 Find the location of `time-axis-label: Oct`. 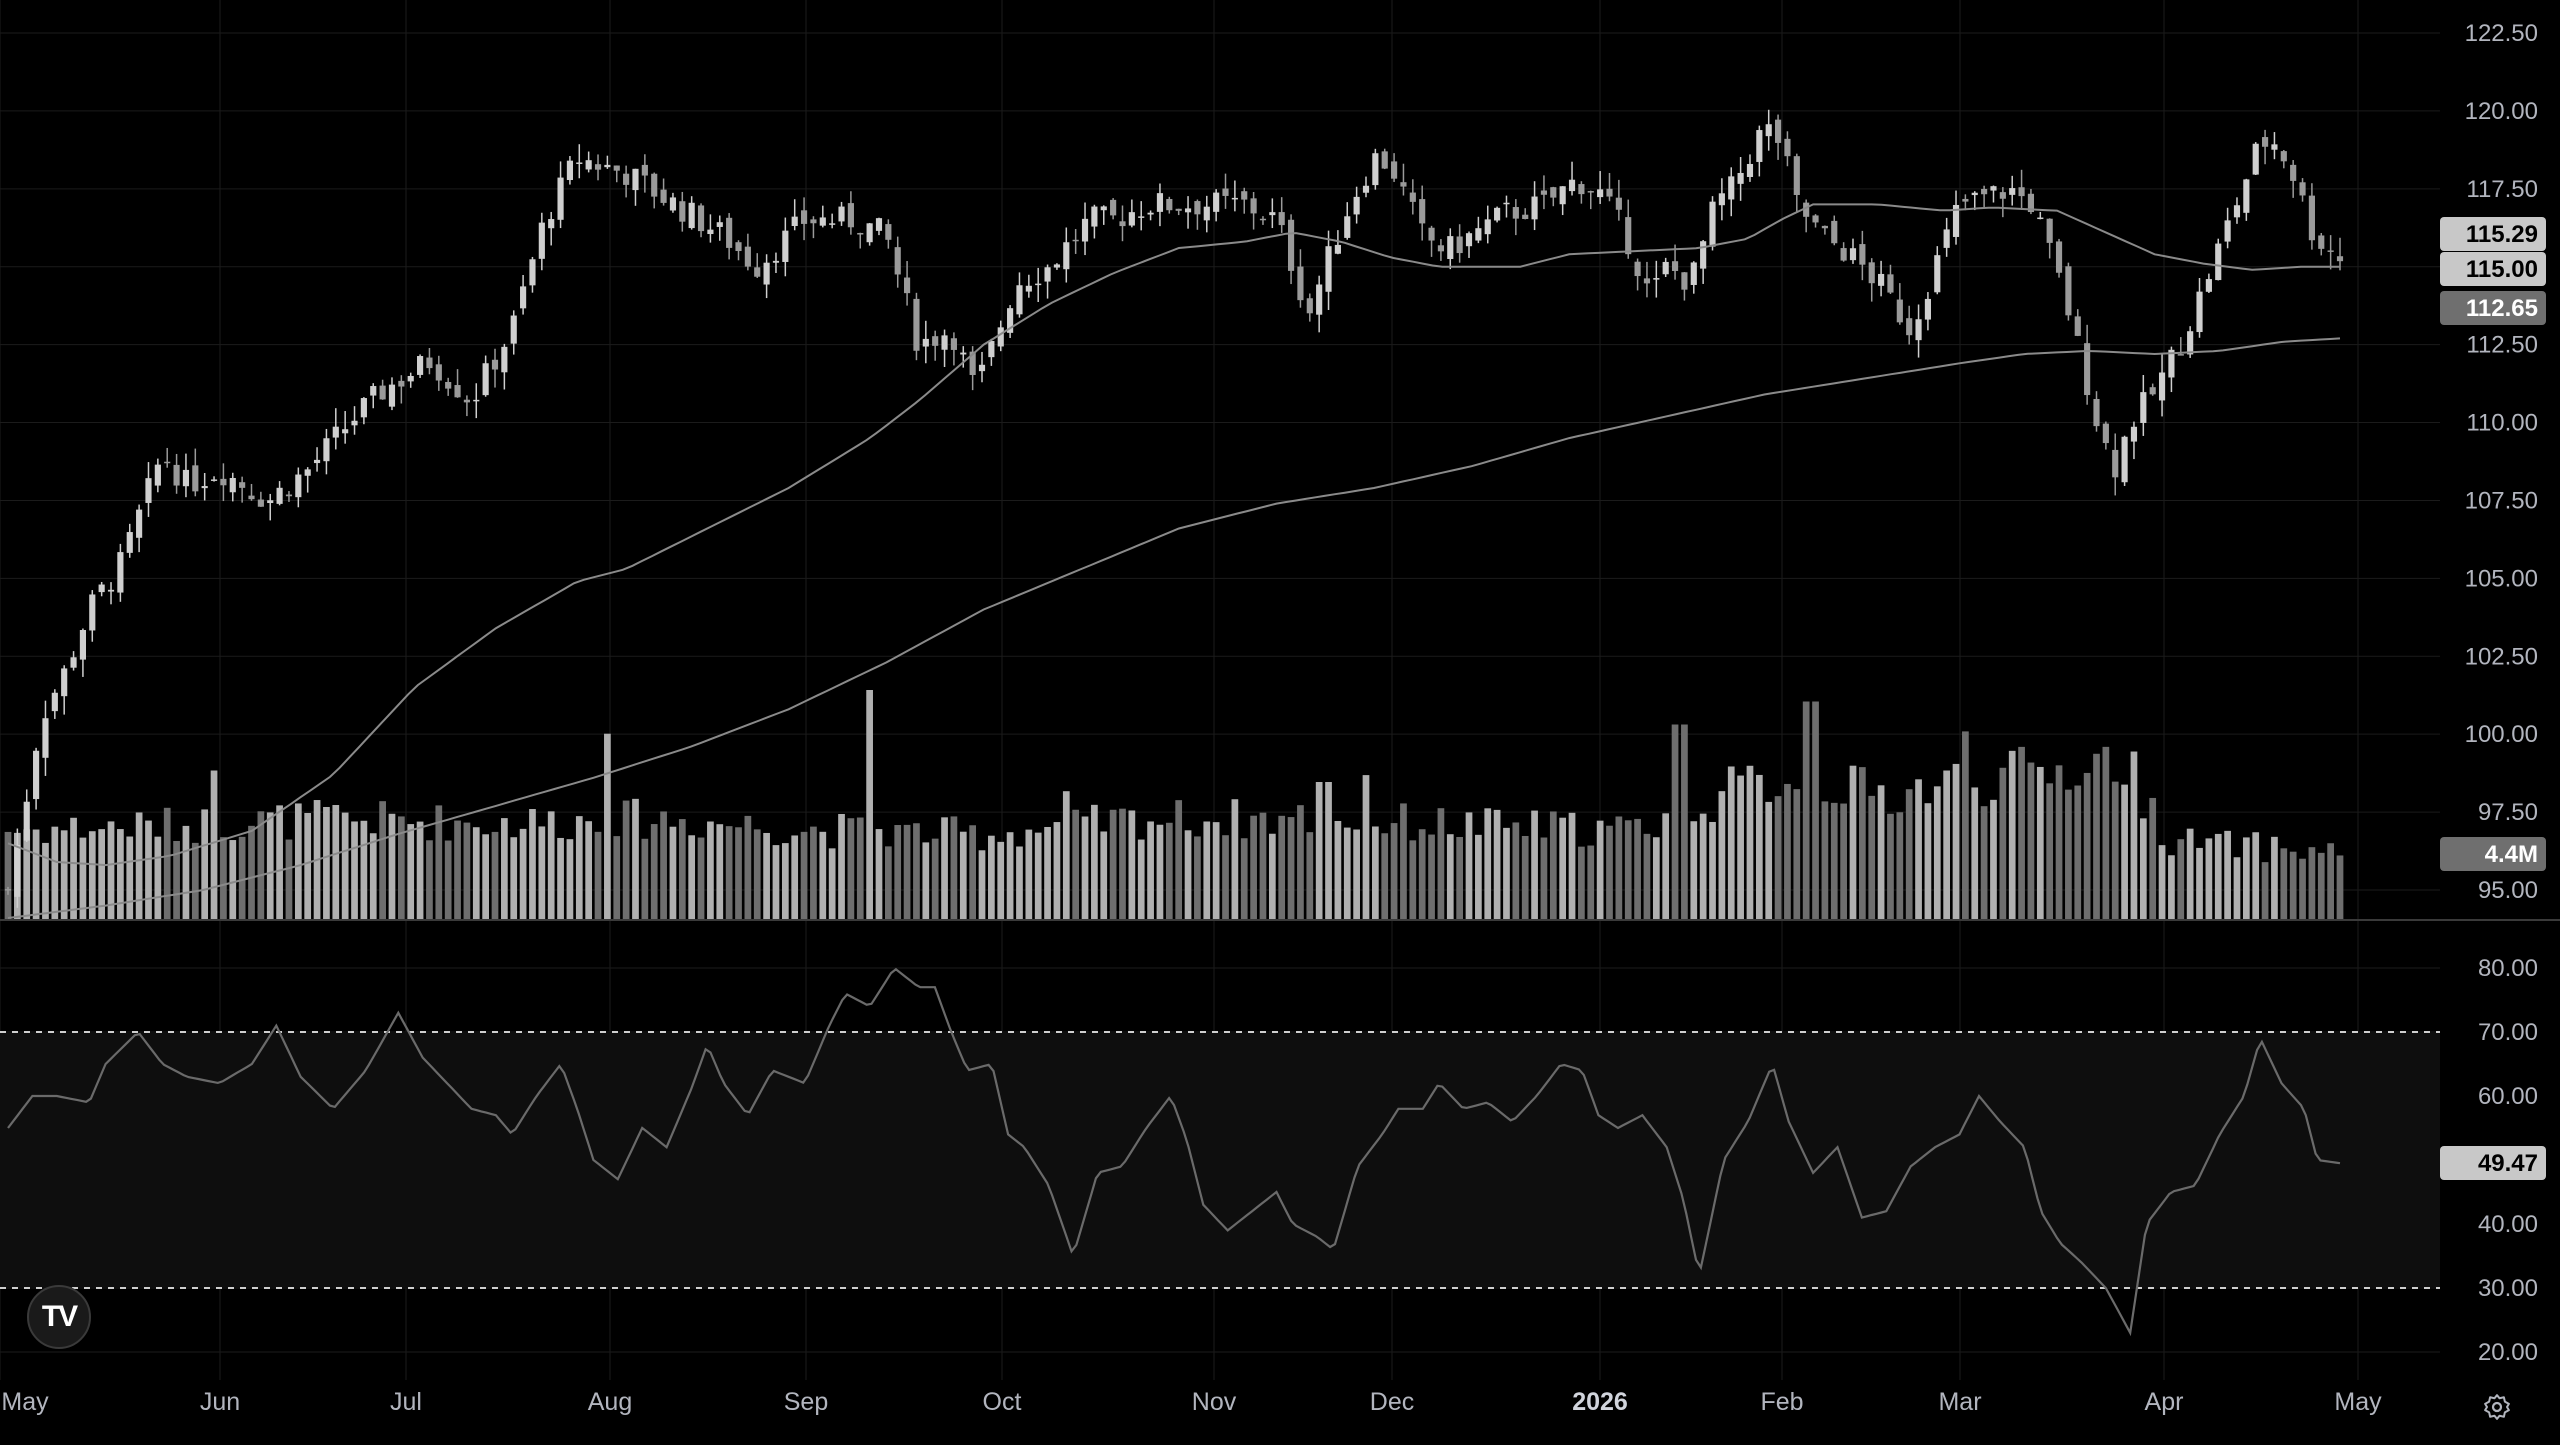

time-axis-label: Oct is located at coordinates (1002, 1402).